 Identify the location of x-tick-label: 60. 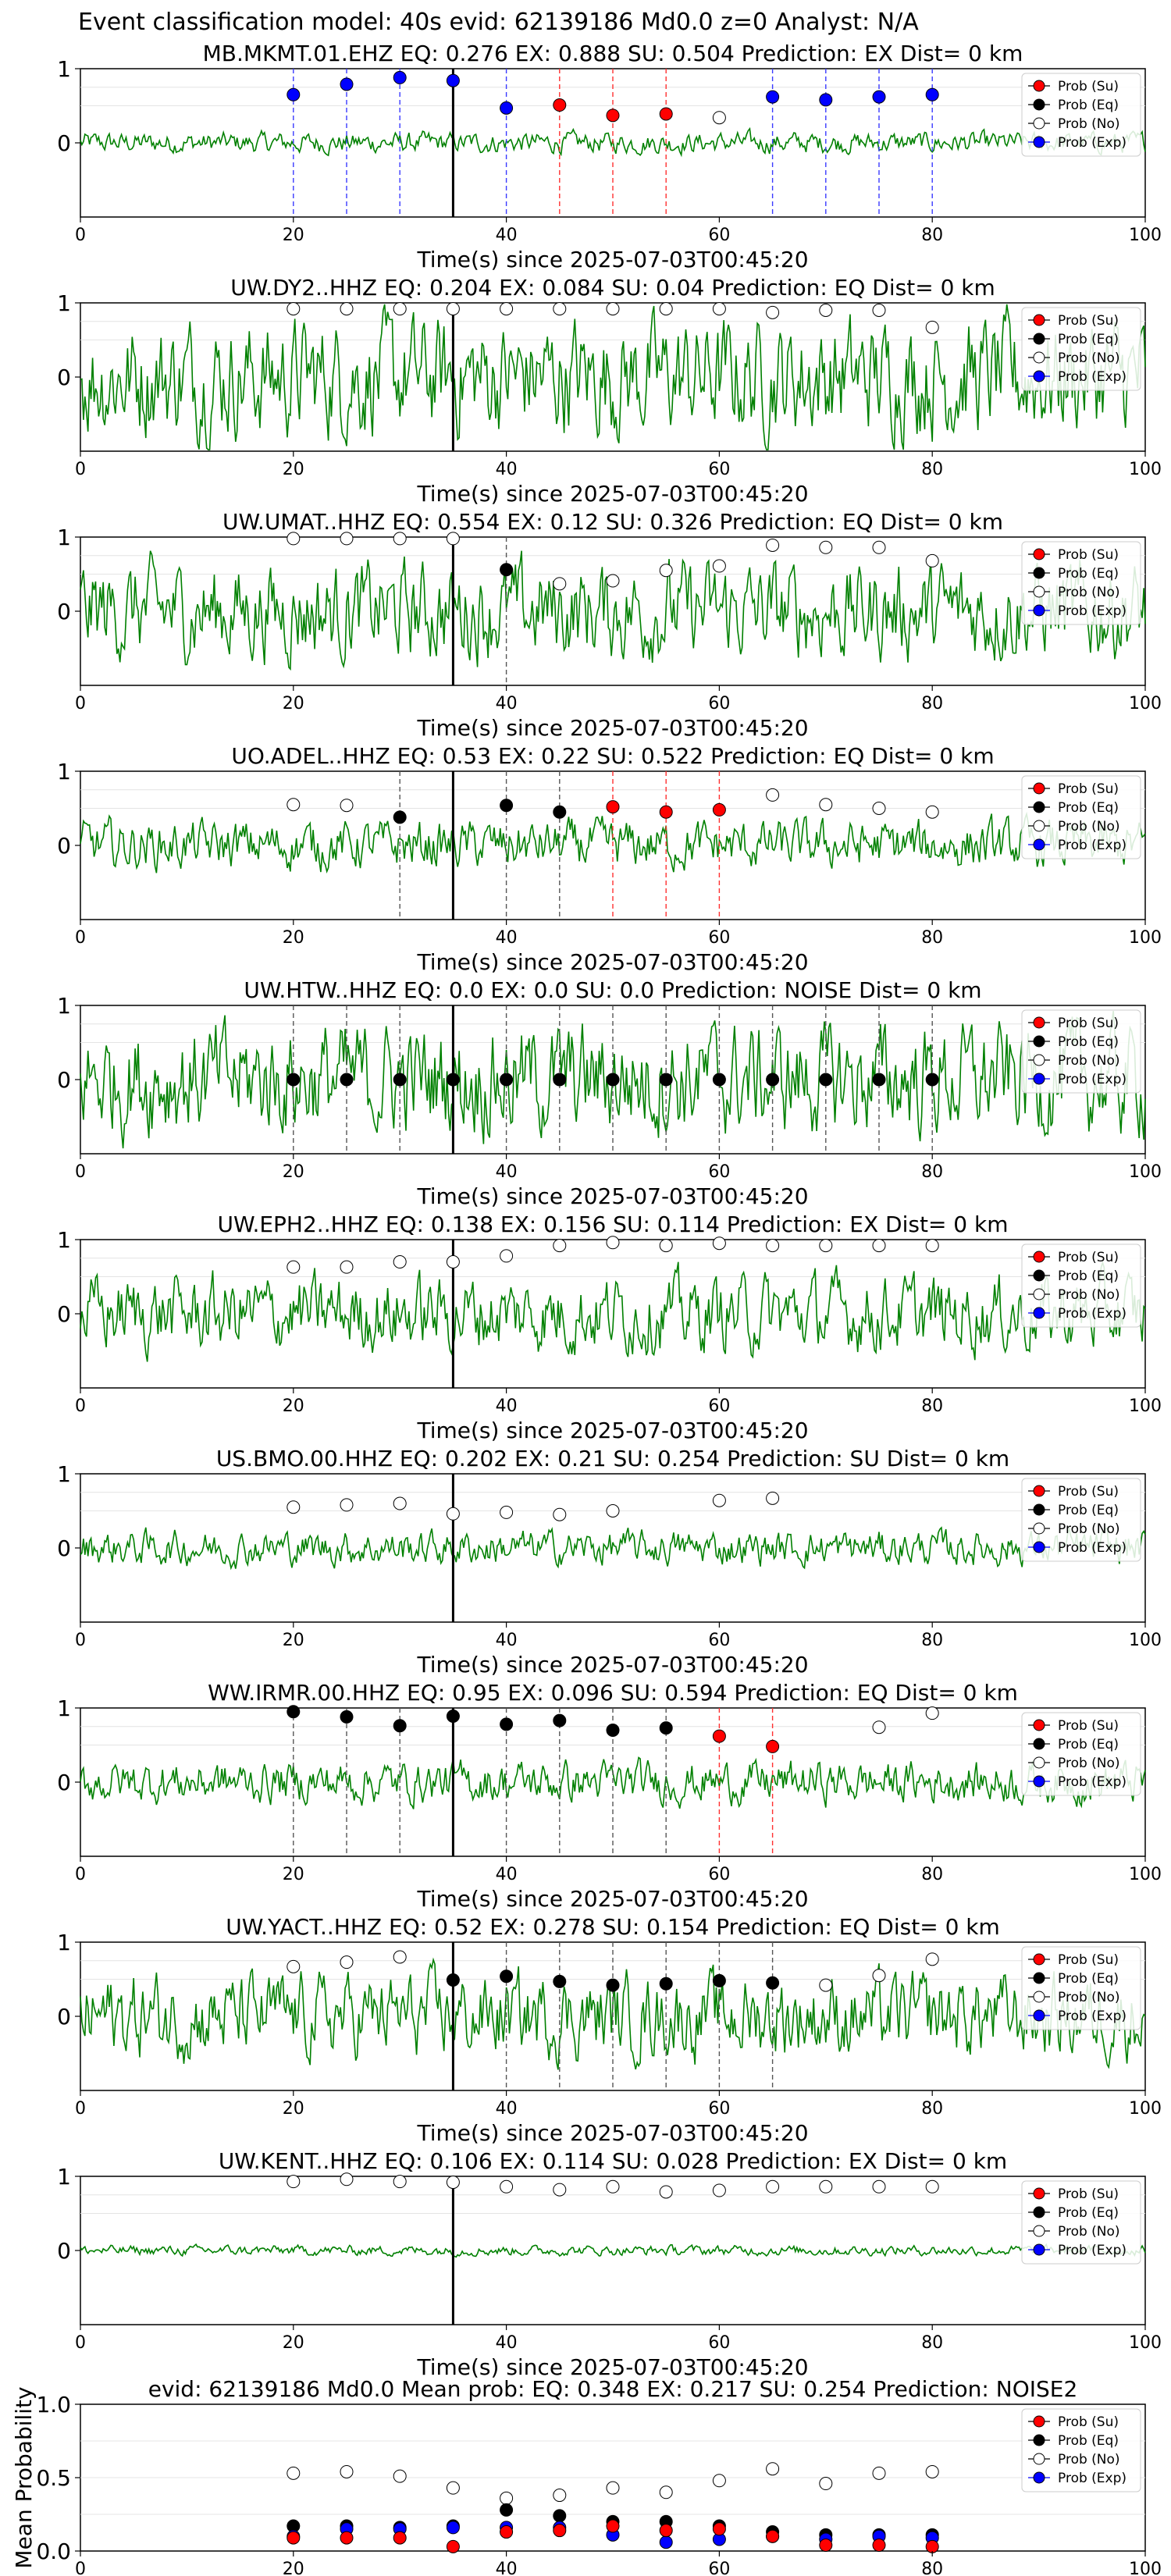
(719, 1406).